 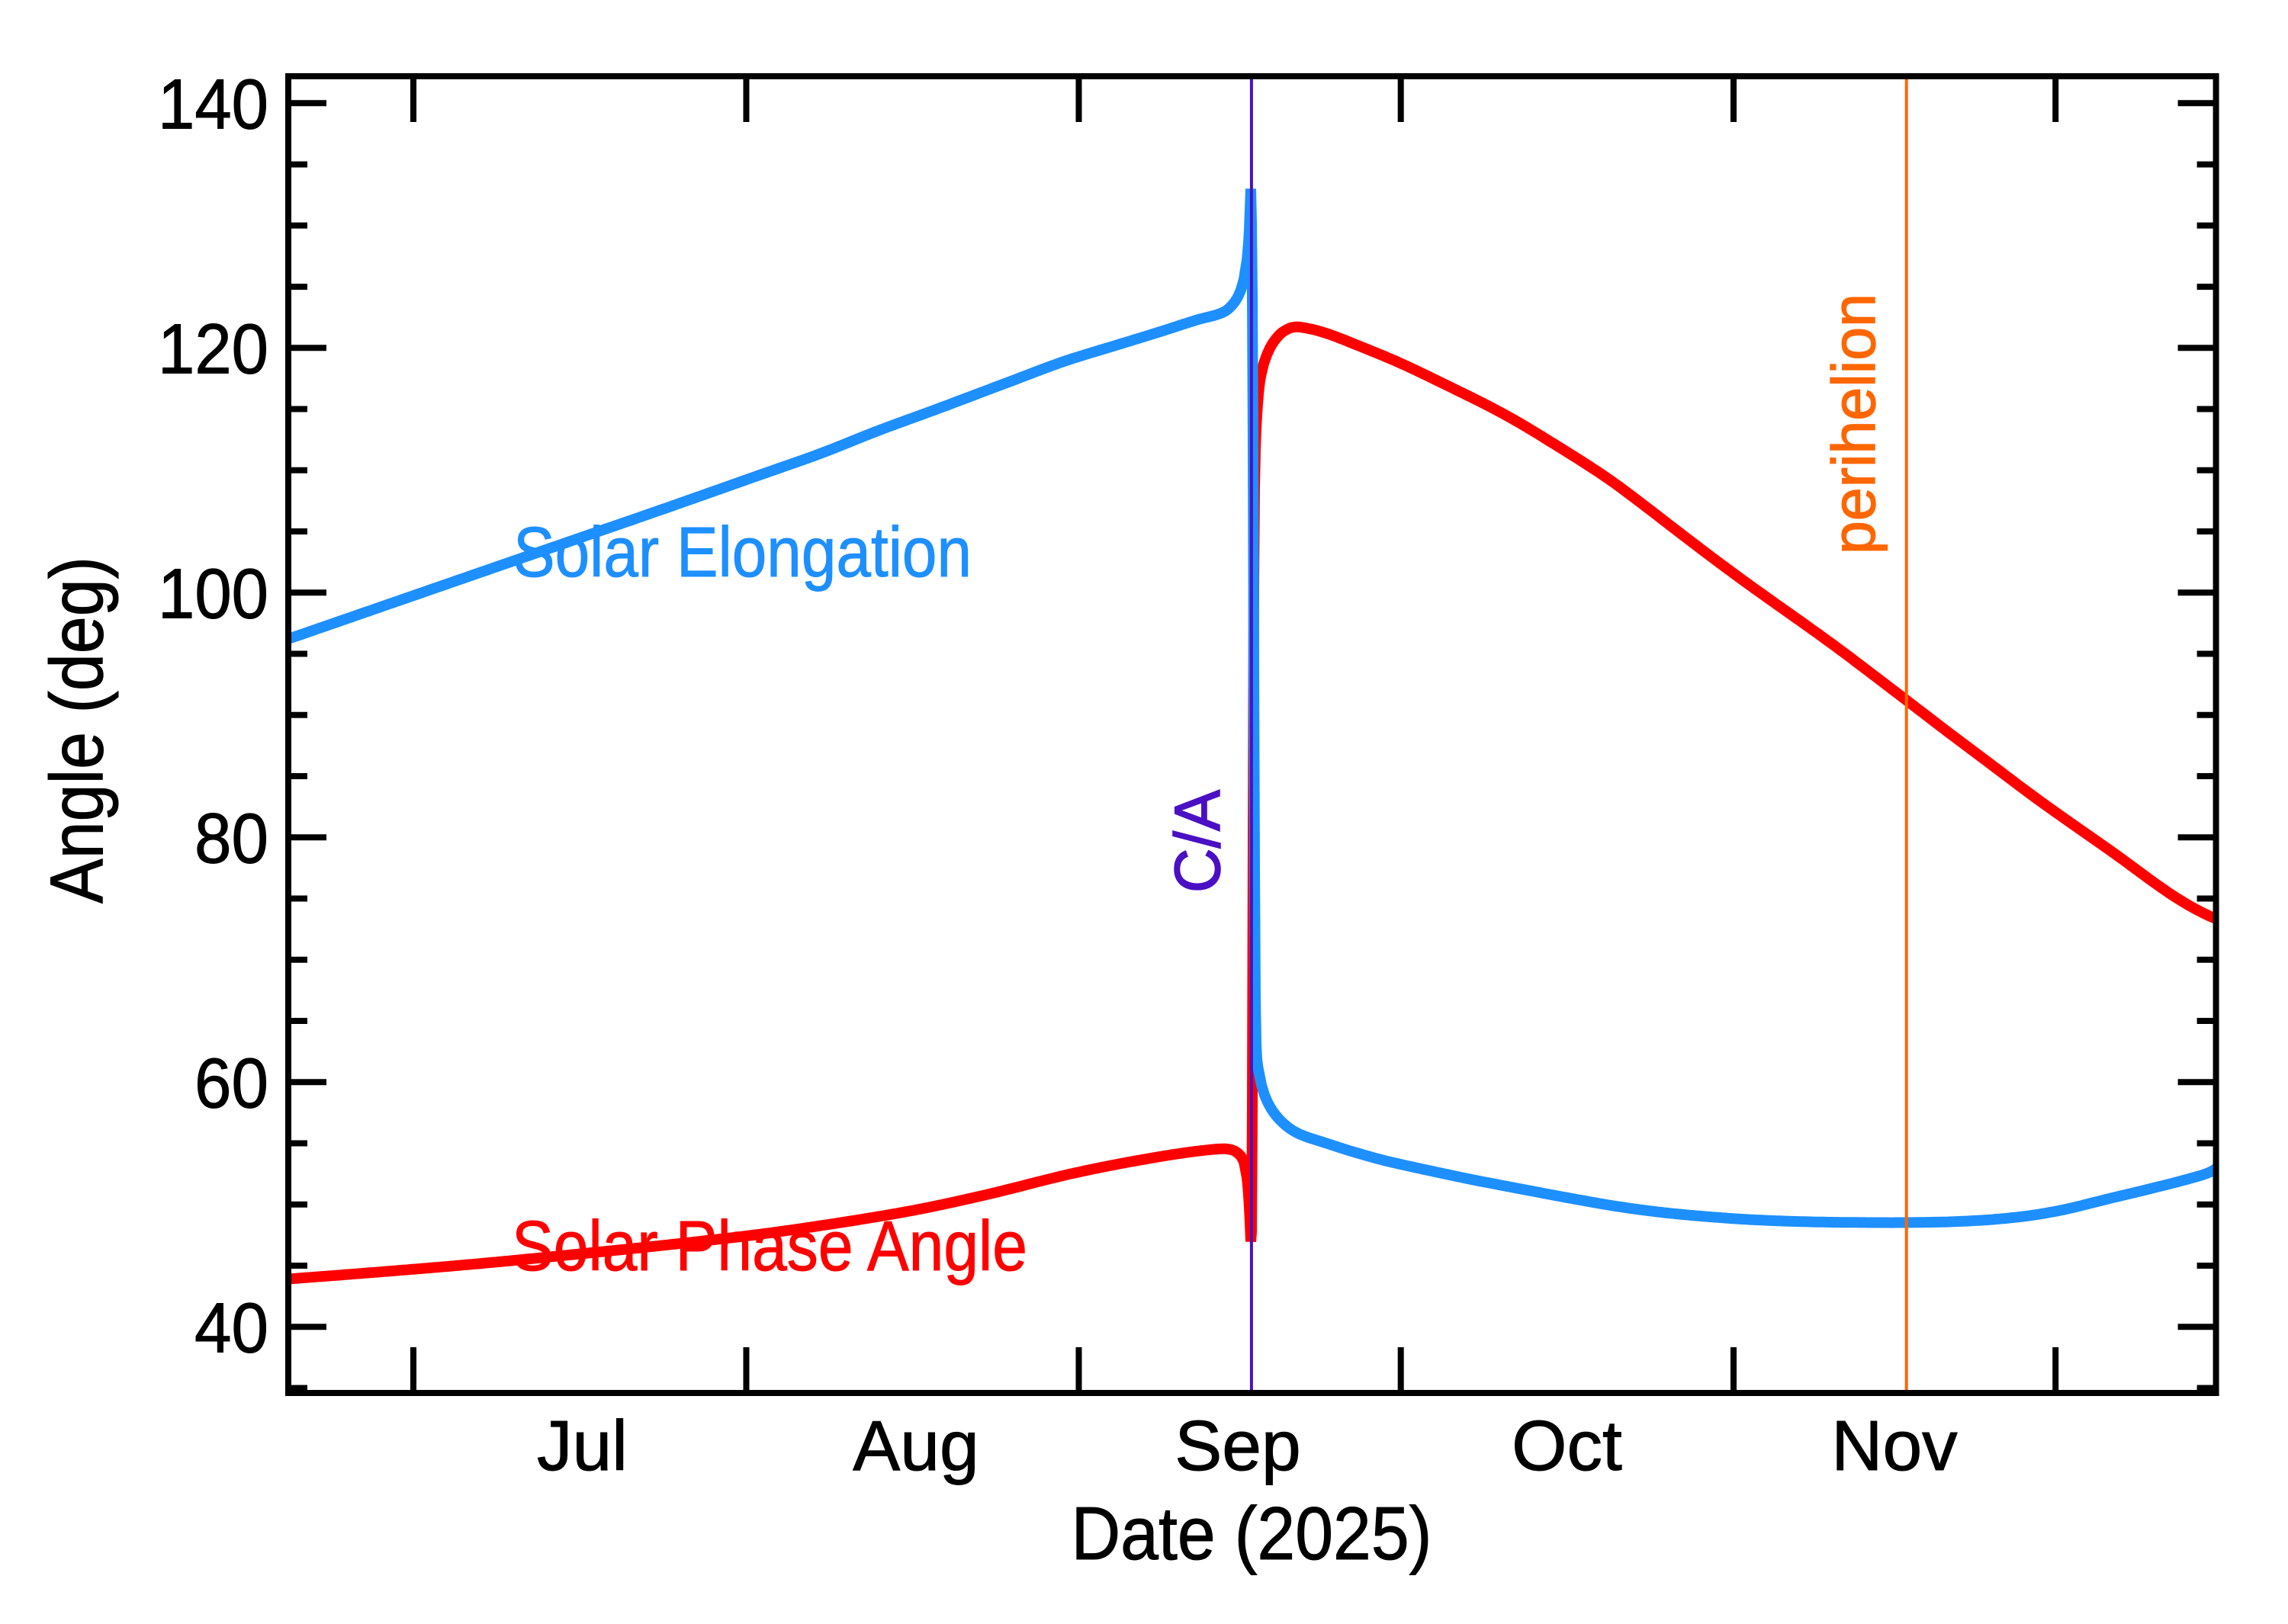 I want to click on svg-text: 60, so click(x=231, y=1082).